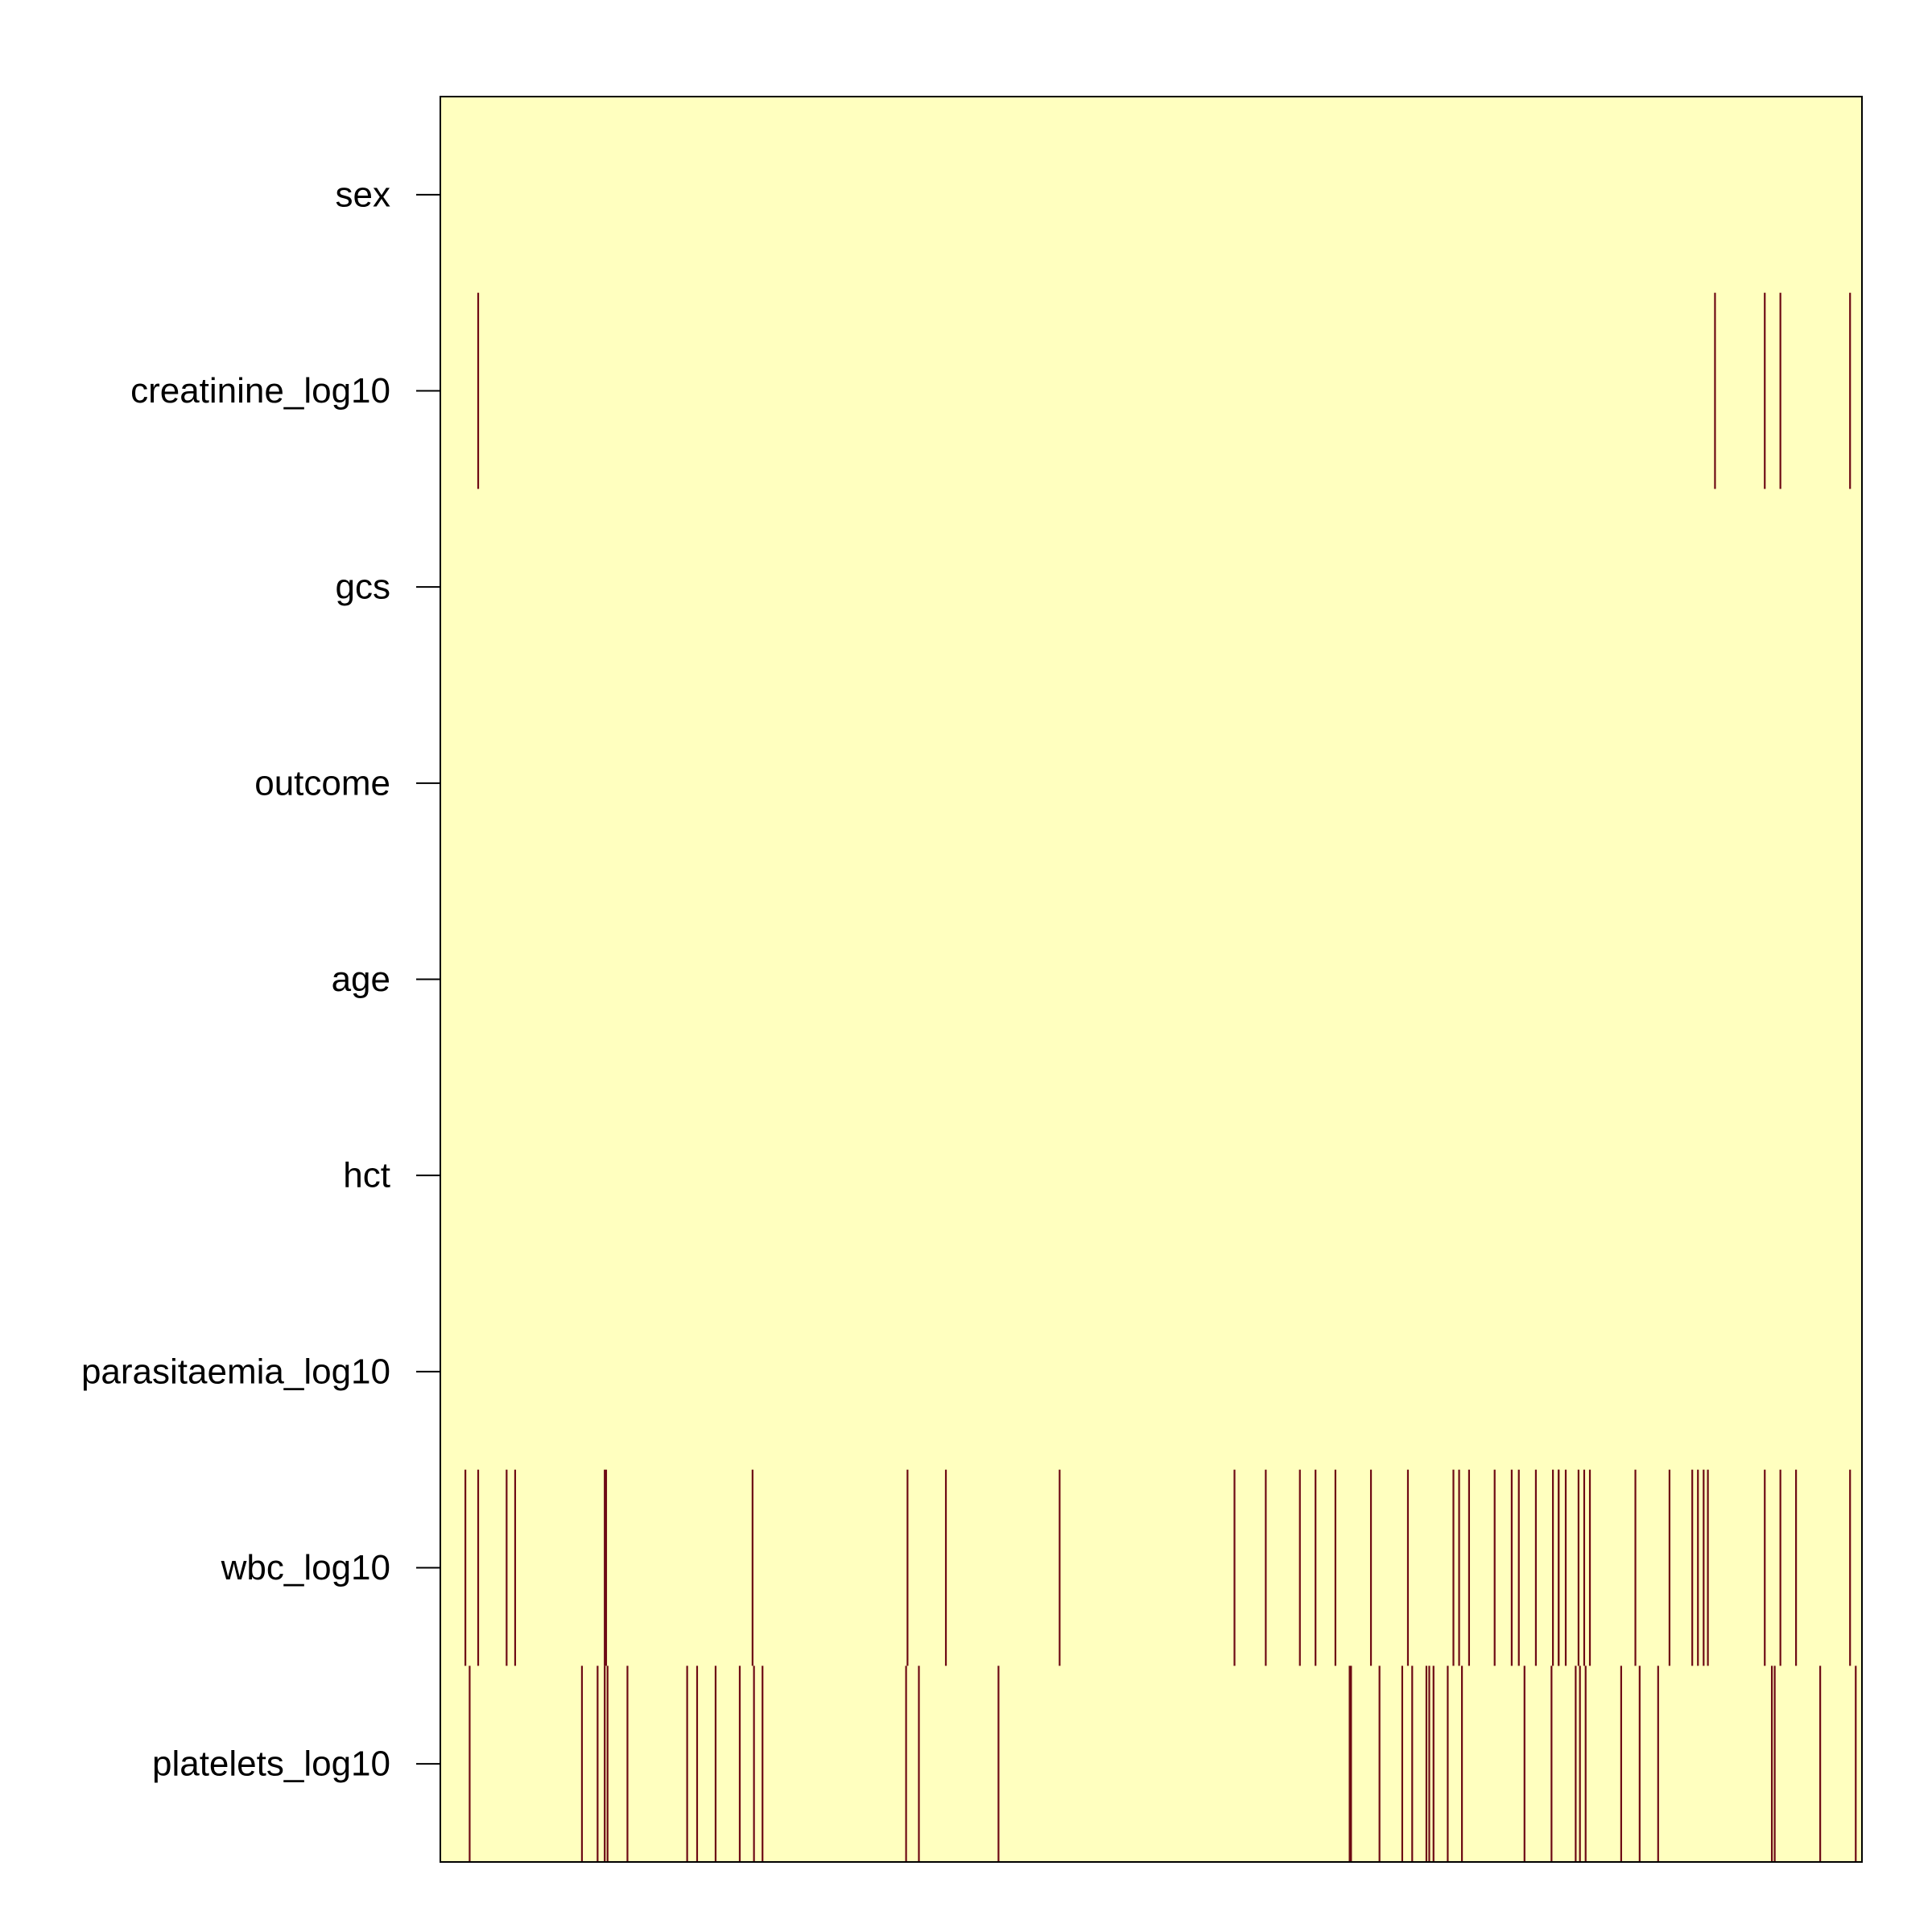 The image size is (1932, 1932). What do you see at coordinates (235, 1371) in the screenshot?
I see `y-tick-label-parasitaemia_log10: parasitaemia_log10` at bounding box center [235, 1371].